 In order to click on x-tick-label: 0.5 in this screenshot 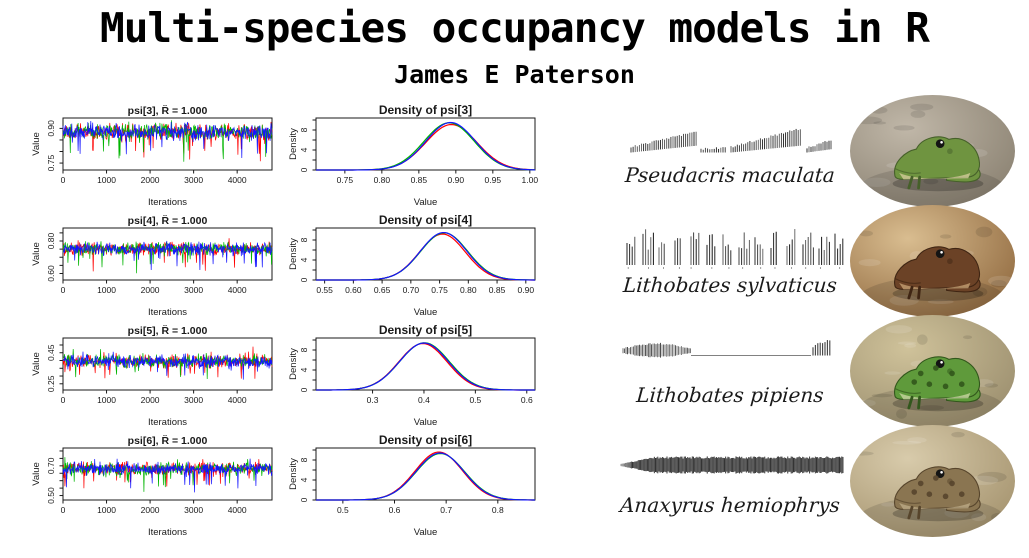, I will do `click(475, 400)`.